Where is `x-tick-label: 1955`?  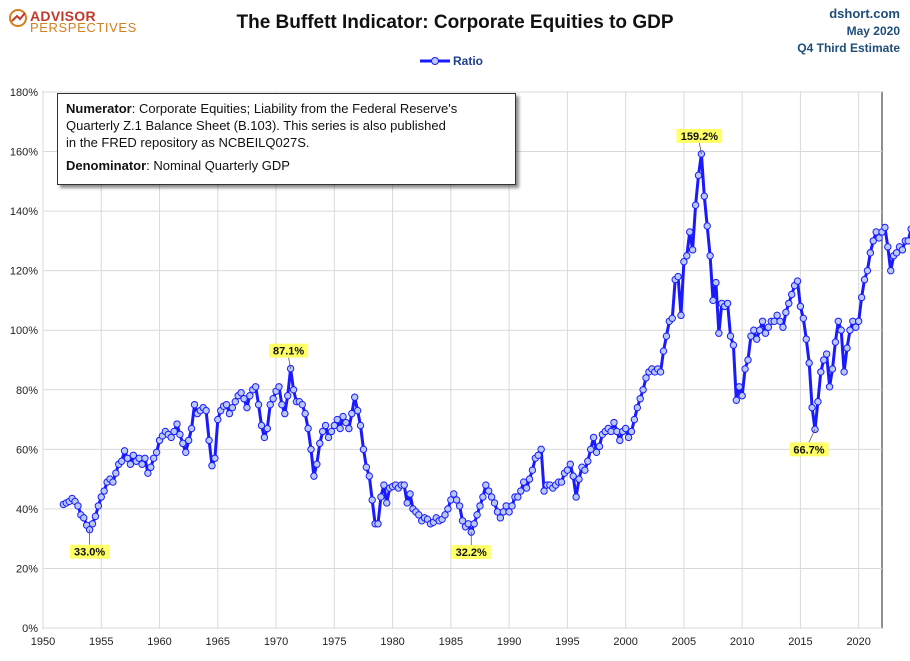
x-tick-label: 1955 is located at coordinates (101, 642).